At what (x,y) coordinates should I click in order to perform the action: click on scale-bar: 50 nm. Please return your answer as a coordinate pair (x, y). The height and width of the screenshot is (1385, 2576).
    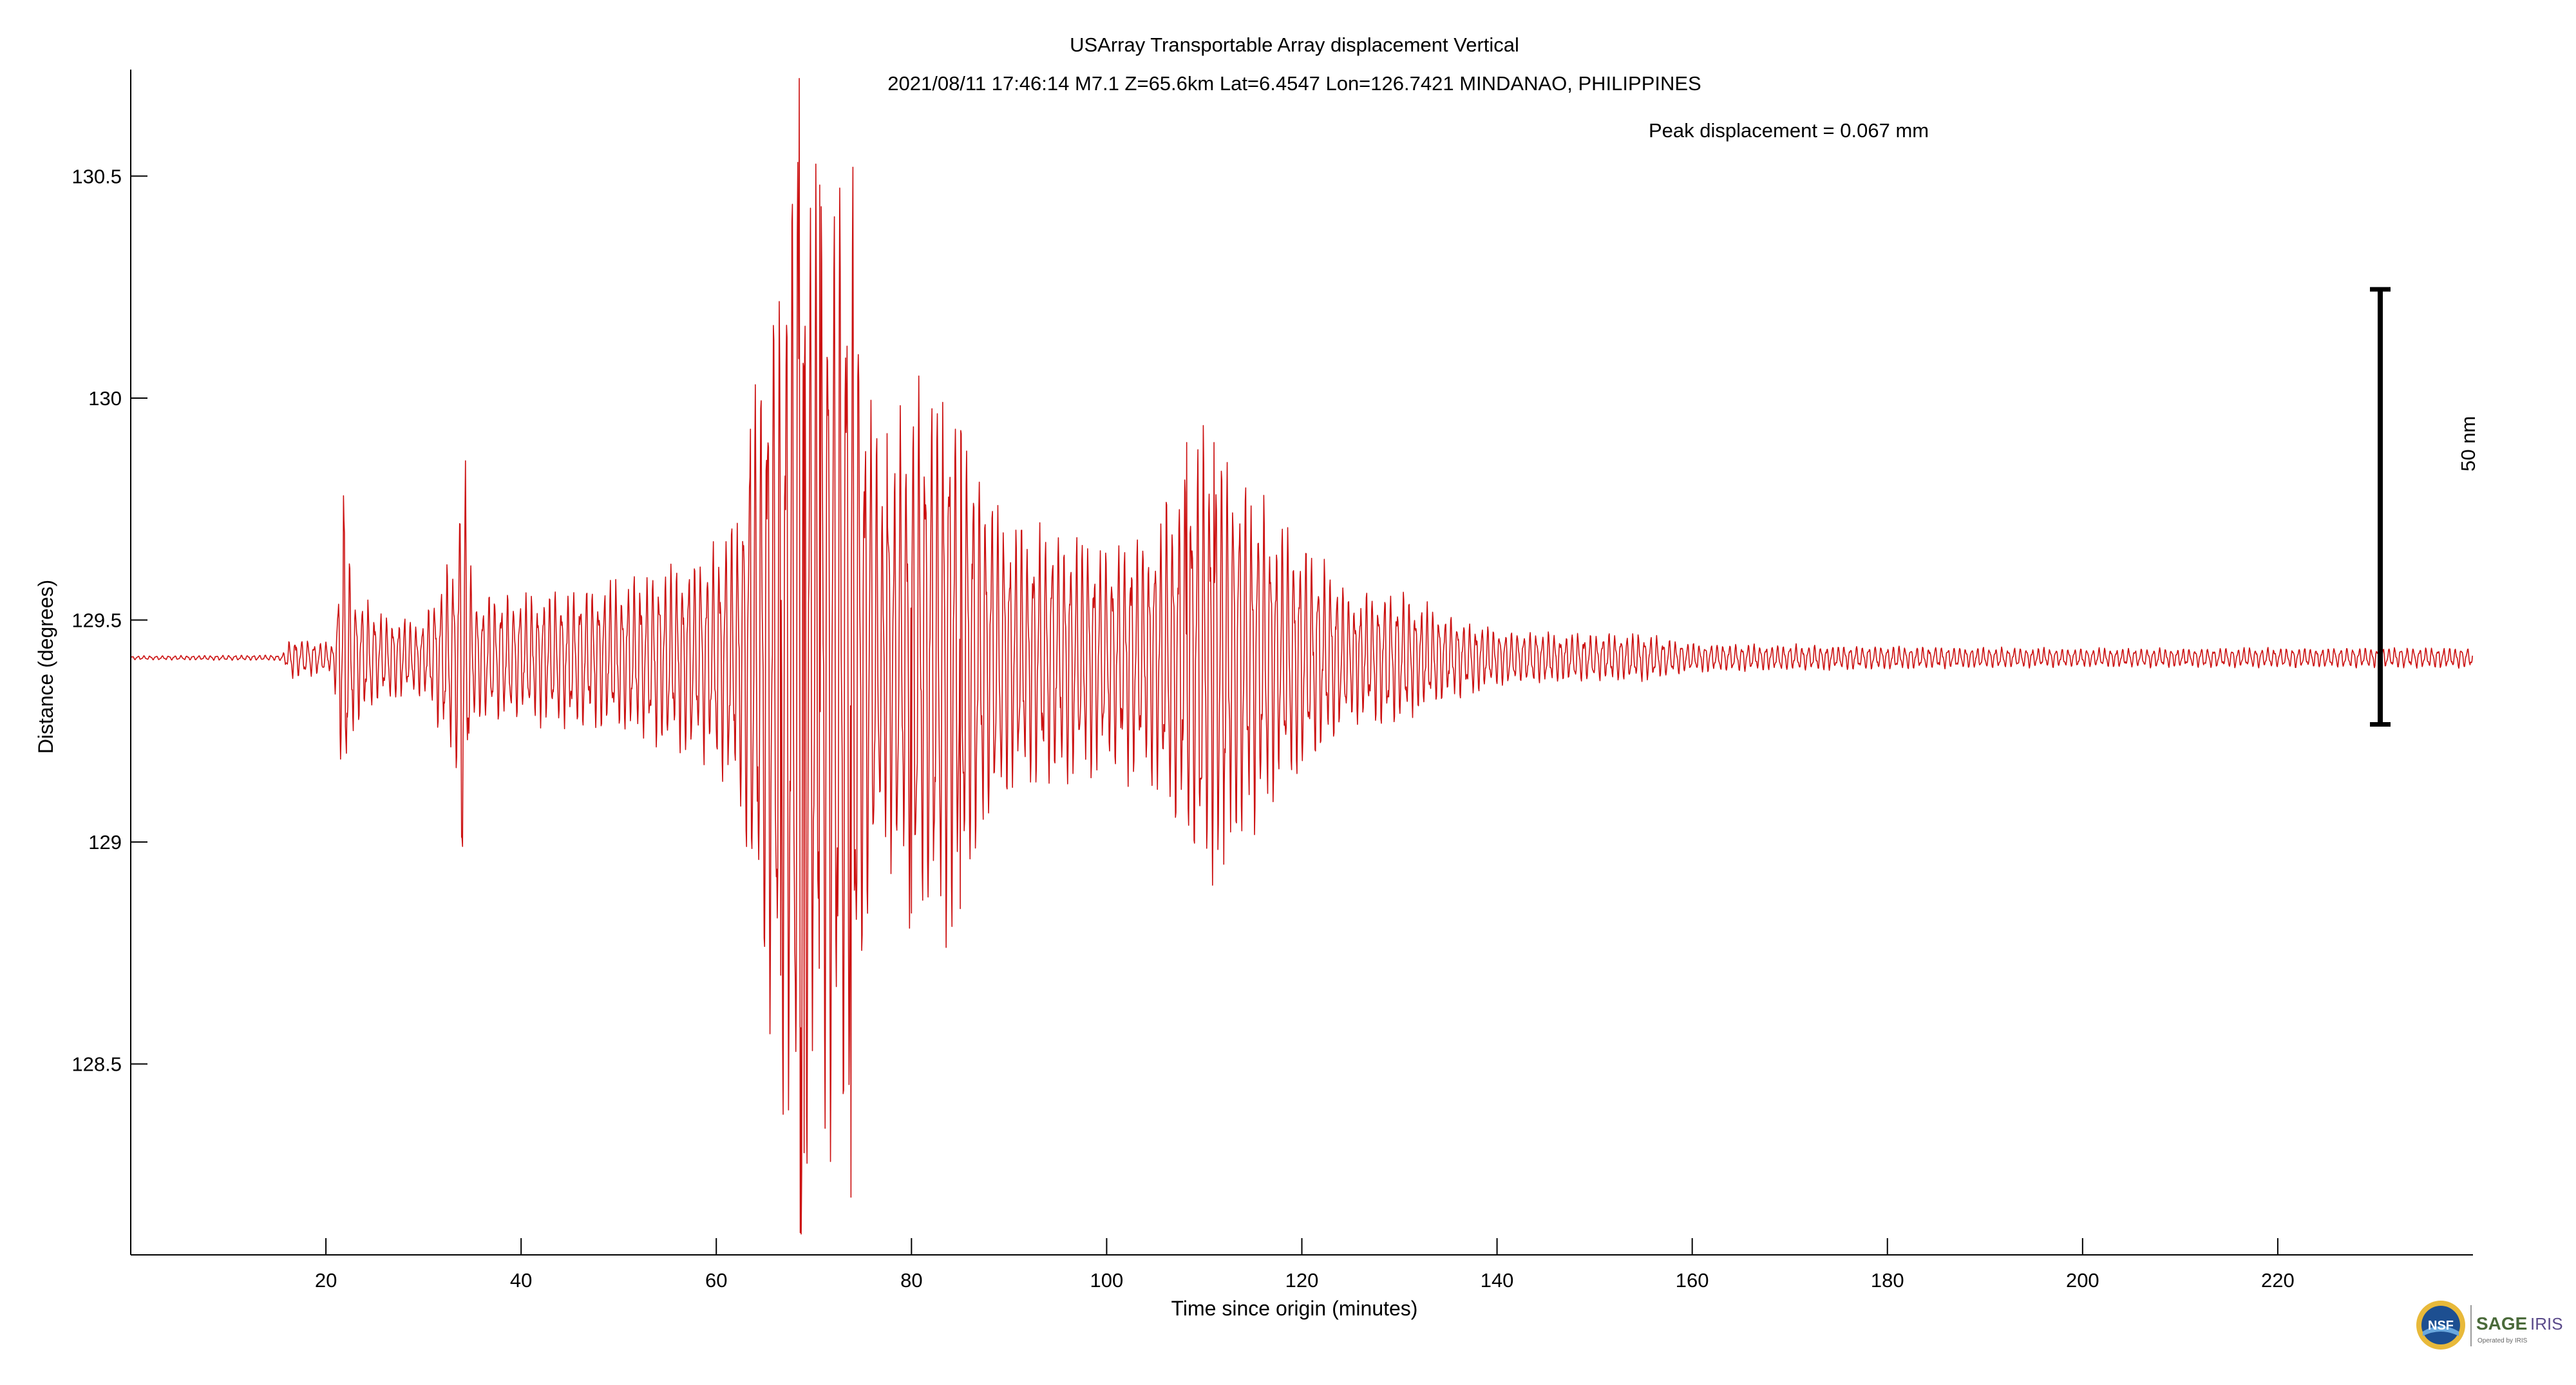
    Looking at the image, I should click on (2425, 507).